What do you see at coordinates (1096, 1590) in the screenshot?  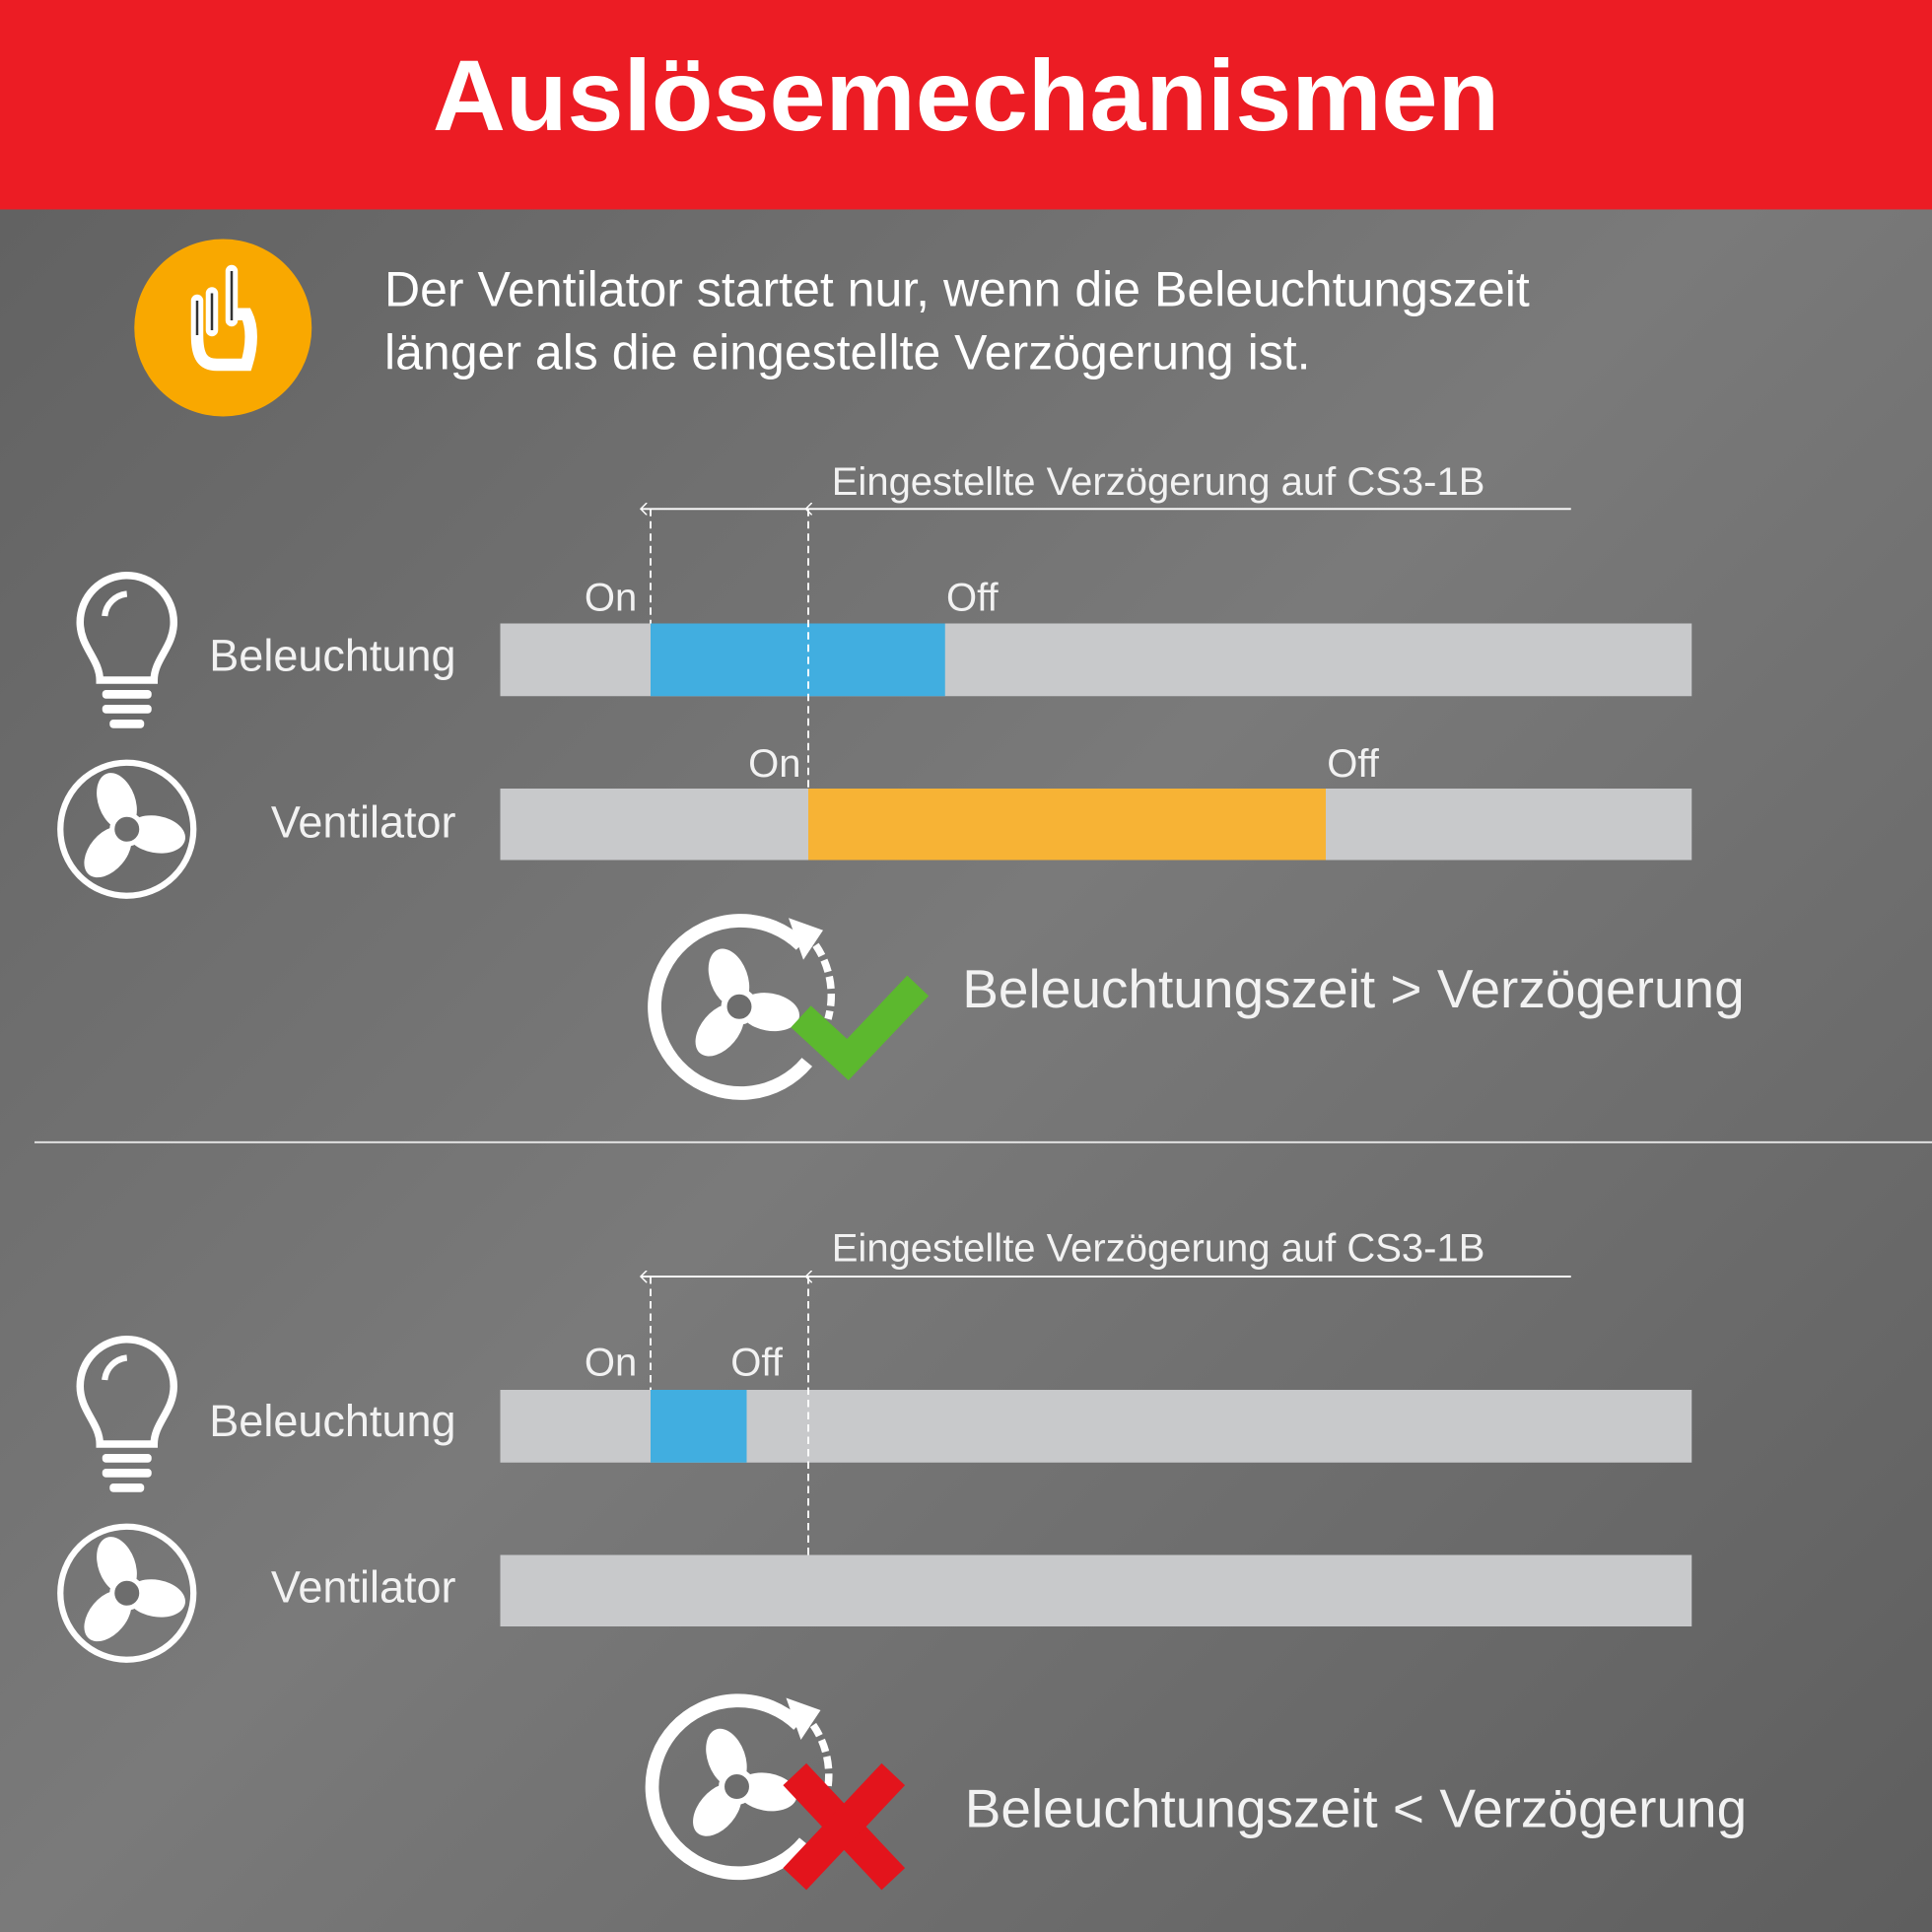 I see `timeline-bar` at bounding box center [1096, 1590].